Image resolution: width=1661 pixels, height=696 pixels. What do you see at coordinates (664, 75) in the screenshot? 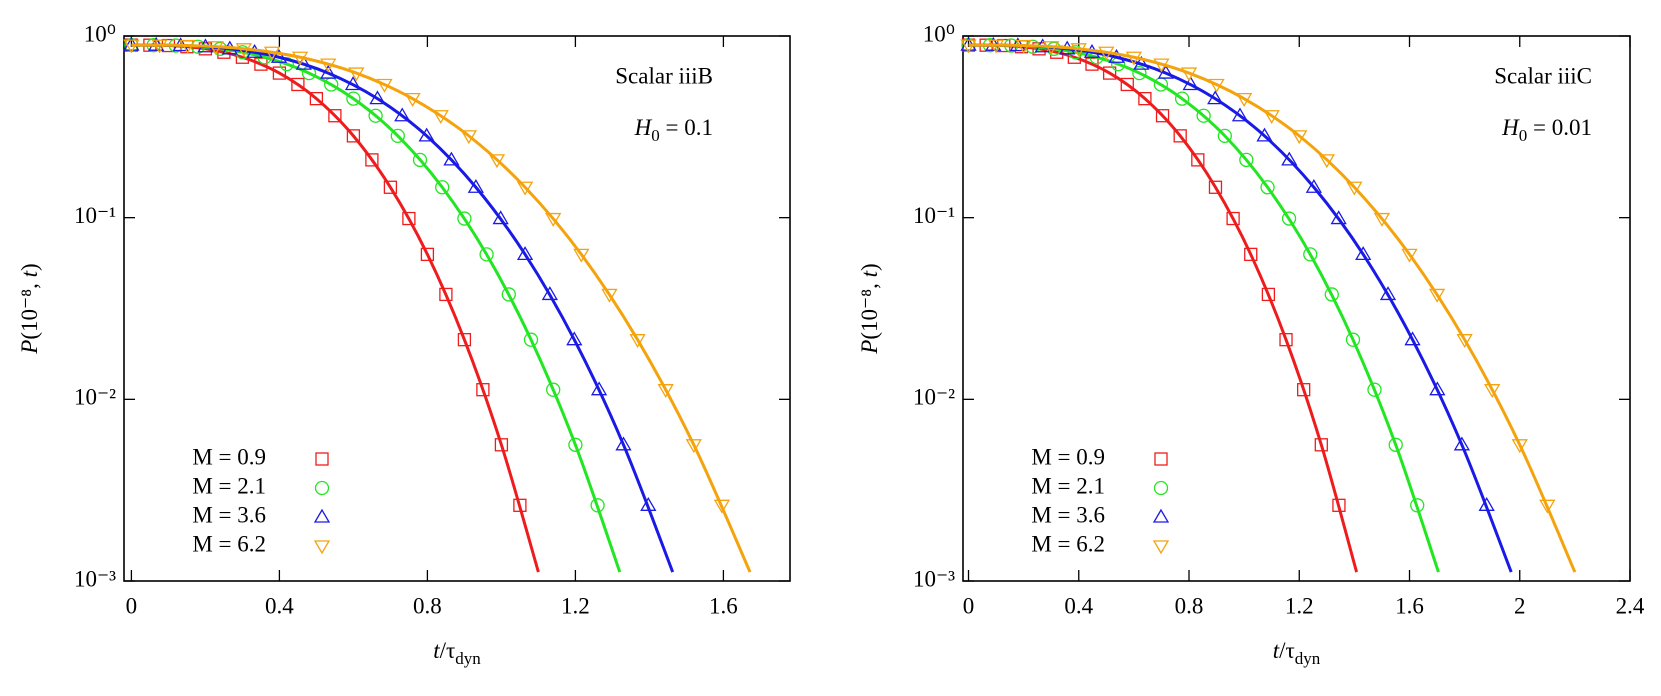
I see `annotation: Scalar iiiB` at bounding box center [664, 75].